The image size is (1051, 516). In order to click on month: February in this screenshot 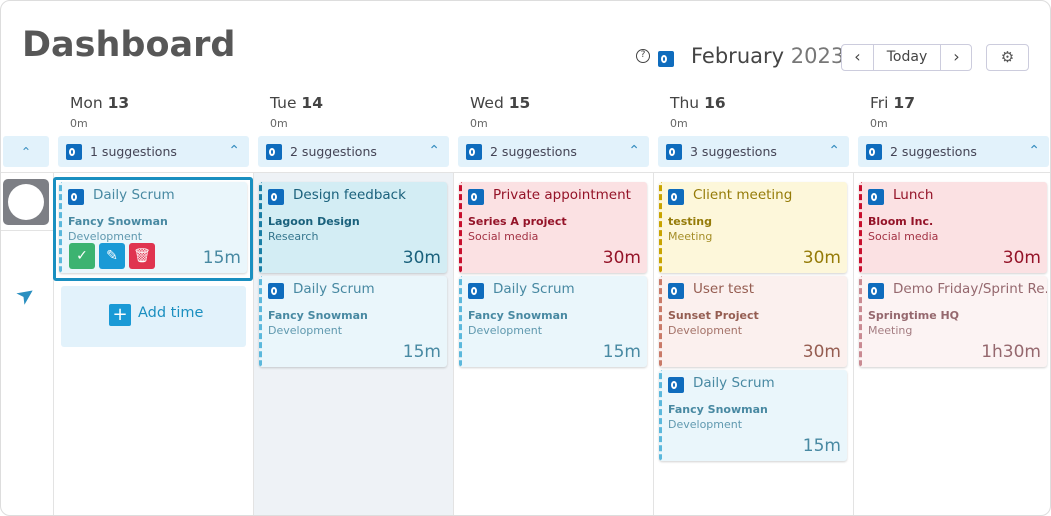, I will do `click(738, 56)`.